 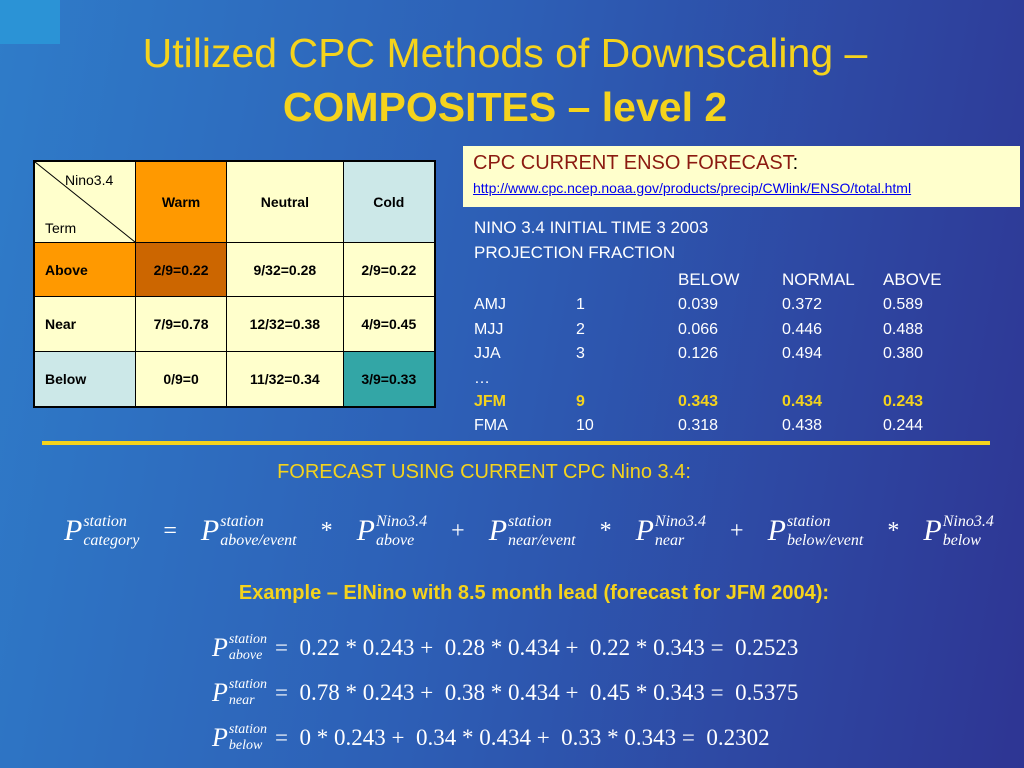 I want to click on scripts: station category, so click(x=111, y=531).